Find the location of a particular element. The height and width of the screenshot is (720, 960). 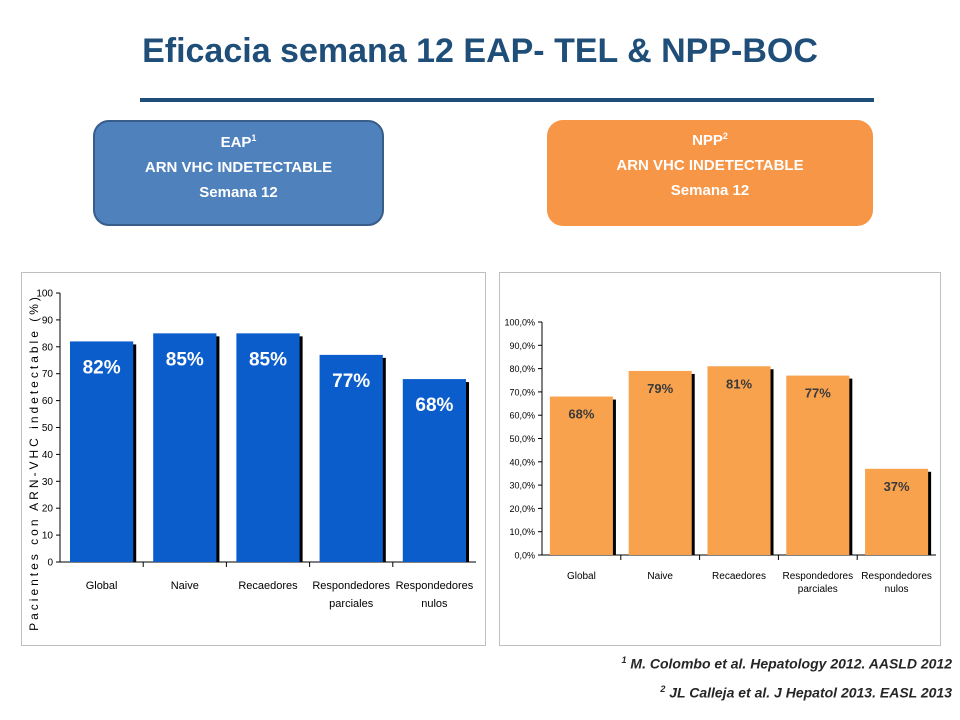

eap-chart-y-tick-label: 70 is located at coordinates (48, 374).